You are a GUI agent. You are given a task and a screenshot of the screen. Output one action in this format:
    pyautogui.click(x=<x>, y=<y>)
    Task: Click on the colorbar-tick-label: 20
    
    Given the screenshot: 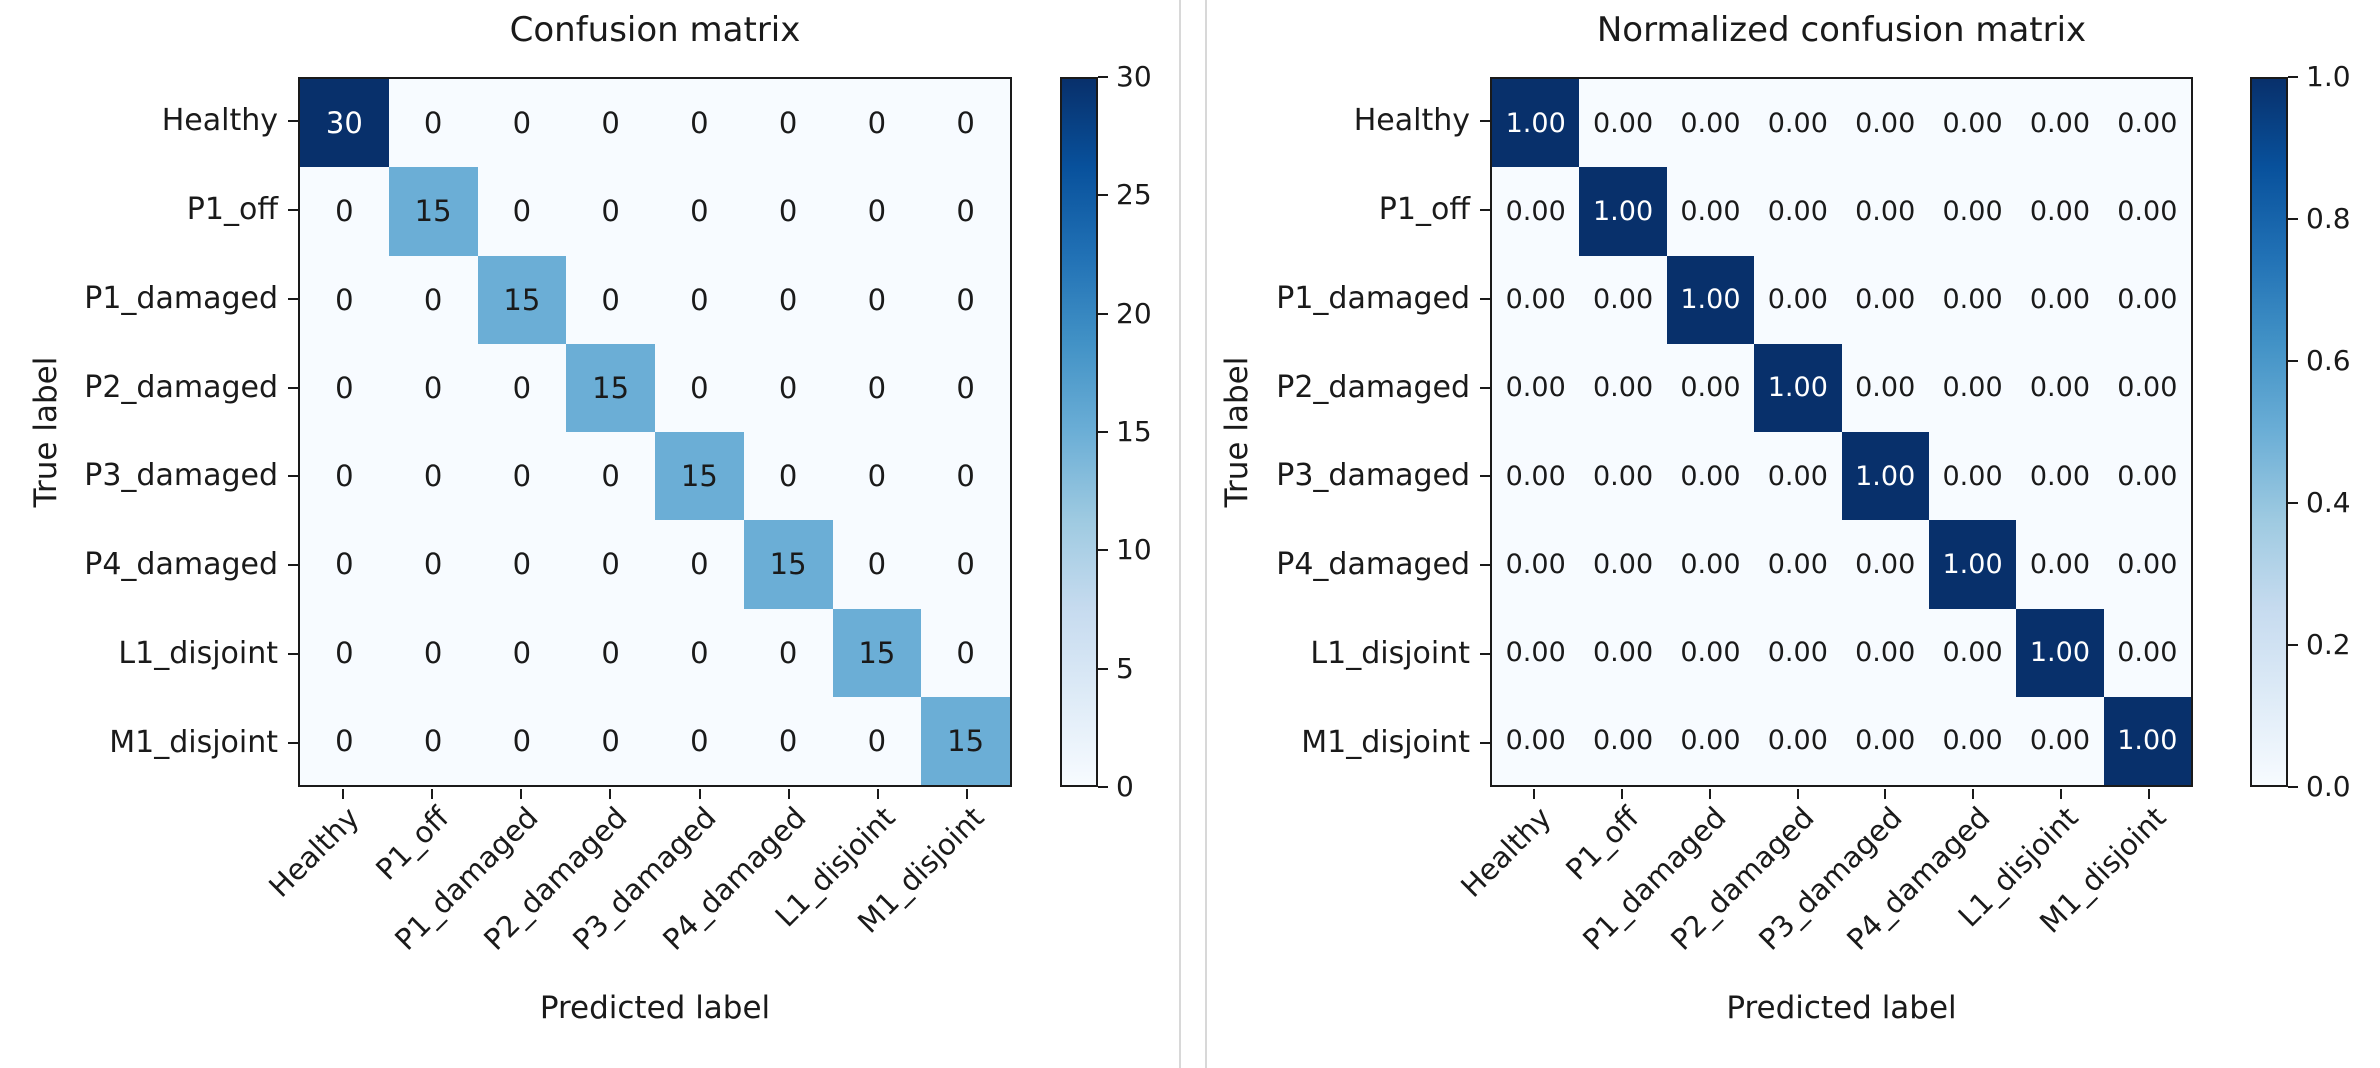 What is the action you would take?
    pyautogui.click(x=1134, y=313)
    